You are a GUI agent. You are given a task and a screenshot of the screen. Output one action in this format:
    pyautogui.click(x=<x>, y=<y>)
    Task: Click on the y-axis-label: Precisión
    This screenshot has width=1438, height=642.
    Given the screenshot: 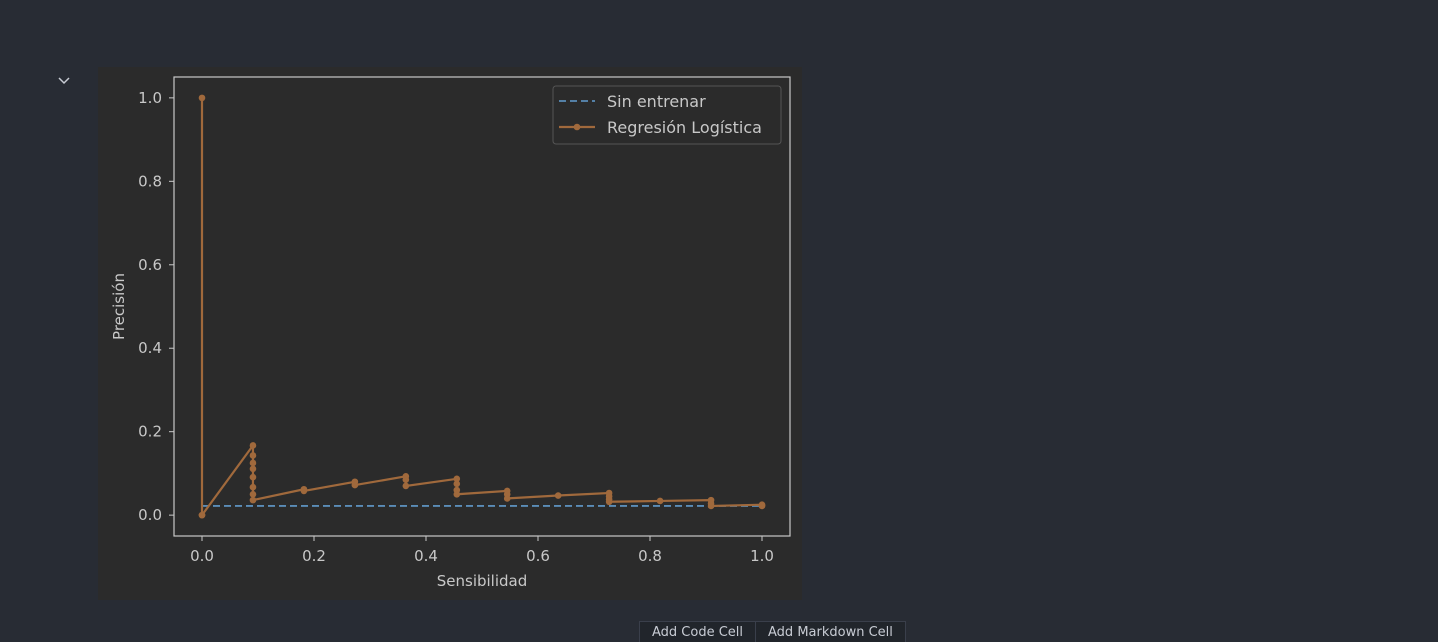 What is the action you would take?
    pyautogui.click(x=119, y=306)
    